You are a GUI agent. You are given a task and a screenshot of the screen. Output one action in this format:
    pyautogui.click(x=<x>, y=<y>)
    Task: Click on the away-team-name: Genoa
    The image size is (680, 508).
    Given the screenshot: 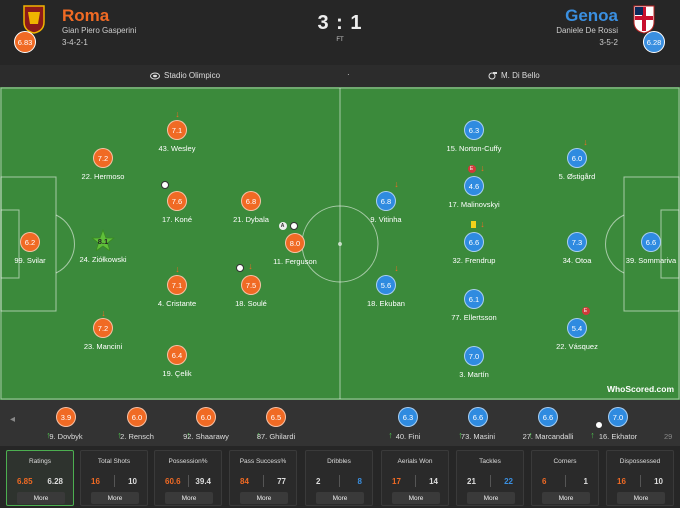 What is the action you would take?
    pyautogui.click(x=591, y=15)
    